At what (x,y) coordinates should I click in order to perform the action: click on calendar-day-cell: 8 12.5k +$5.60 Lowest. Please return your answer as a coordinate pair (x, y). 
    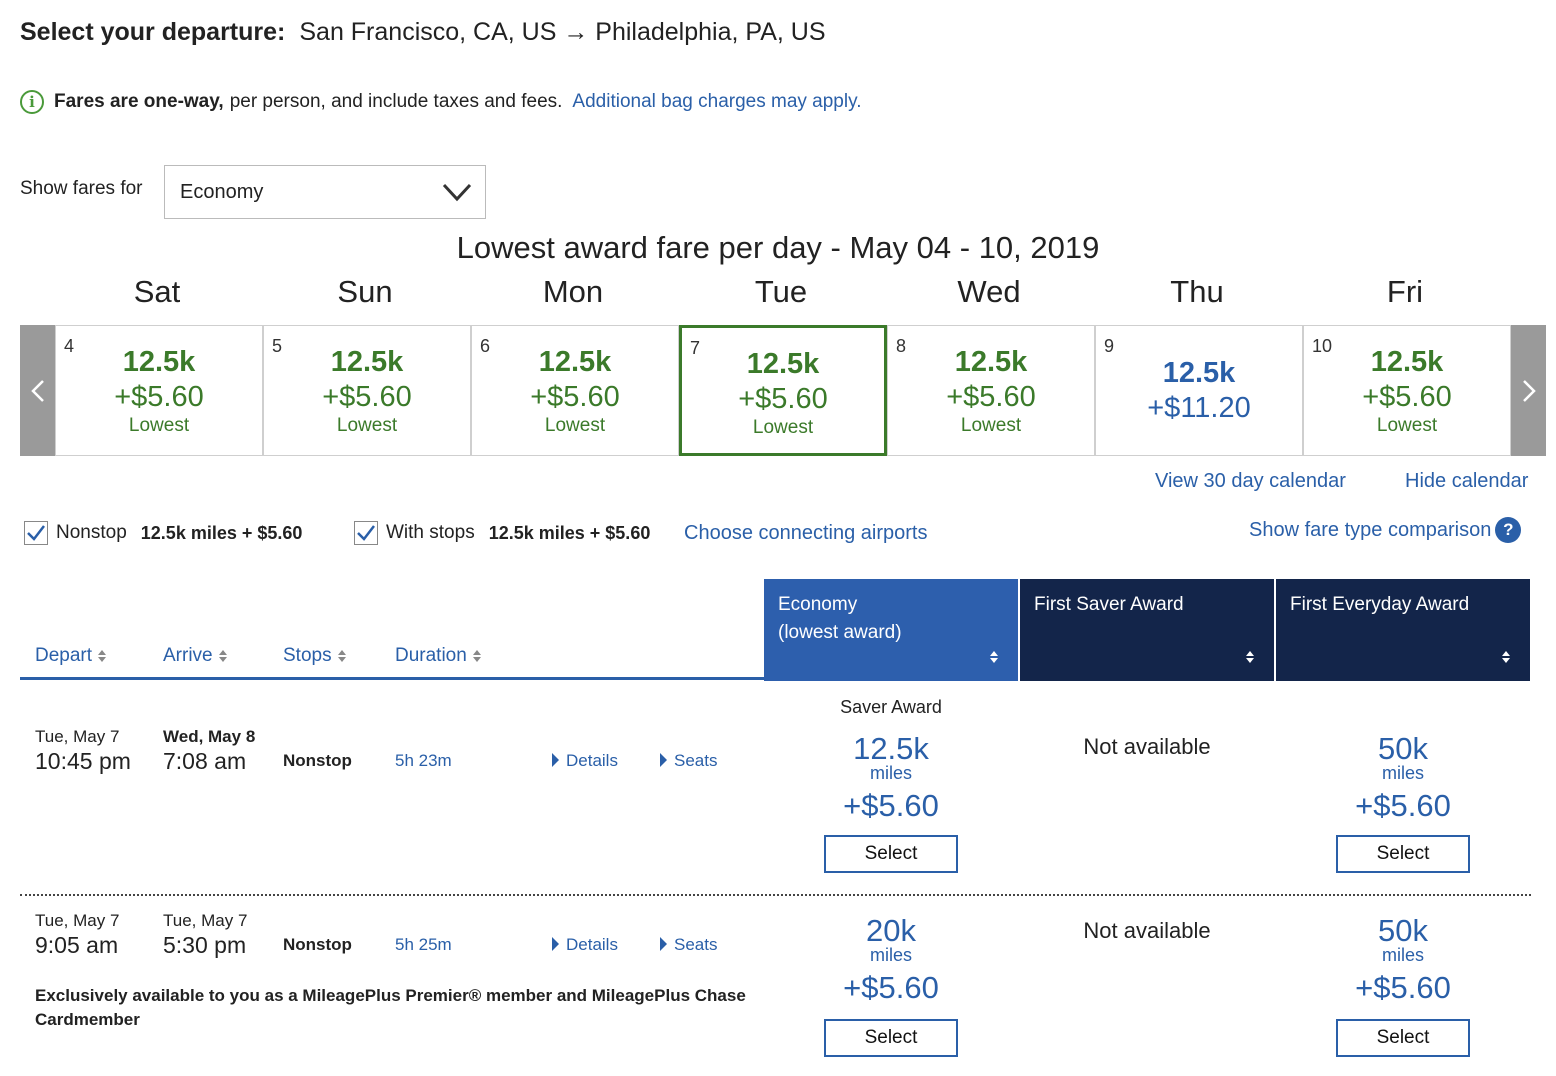
    Looking at the image, I should click on (991, 390).